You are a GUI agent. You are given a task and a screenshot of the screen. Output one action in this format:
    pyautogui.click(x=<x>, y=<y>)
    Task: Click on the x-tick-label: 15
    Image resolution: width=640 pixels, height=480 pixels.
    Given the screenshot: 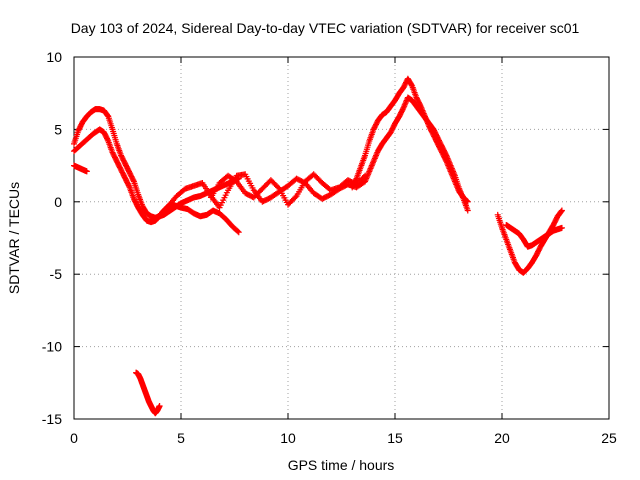 What is the action you would take?
    pyautogui.click(x=395, y=438)
    